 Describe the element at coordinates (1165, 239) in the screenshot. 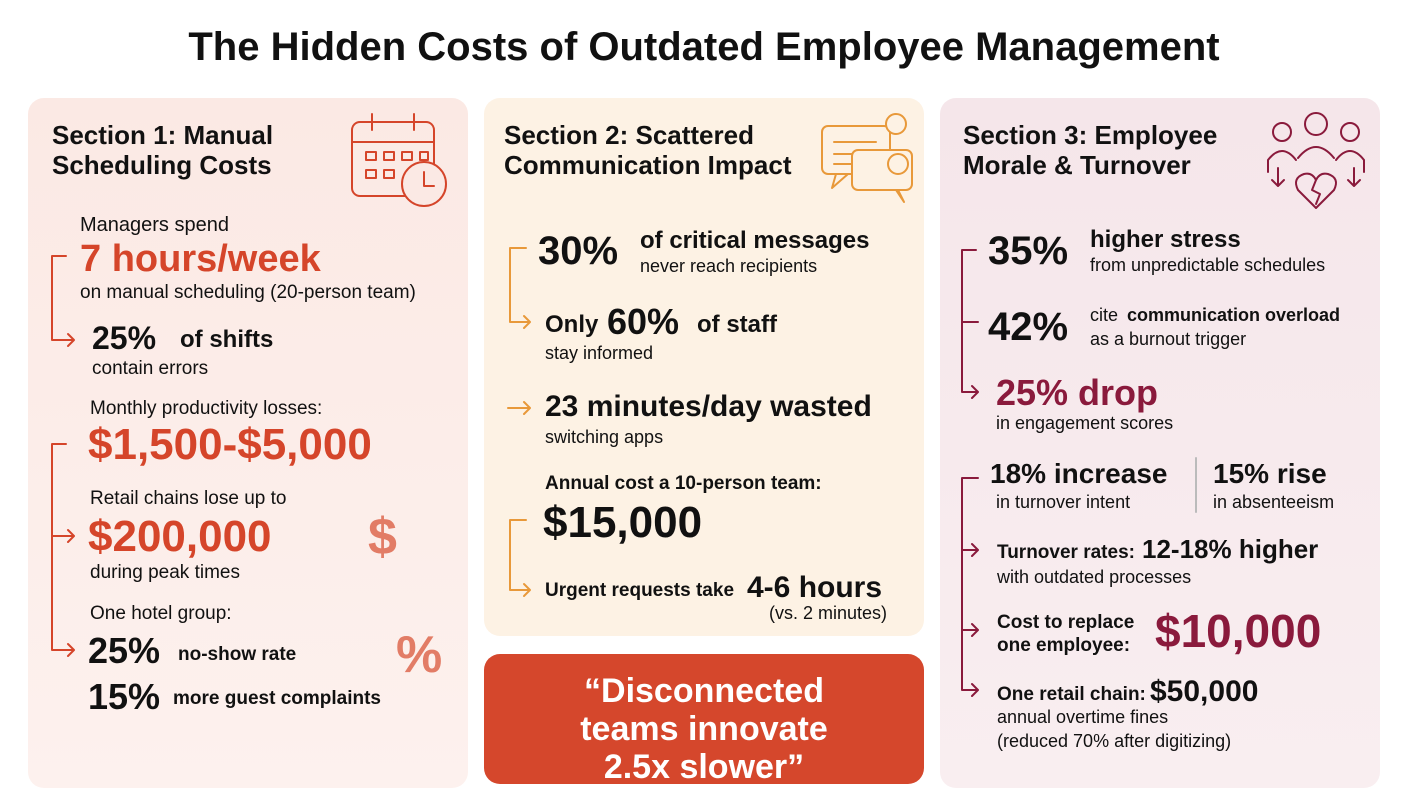

I see `stat-label: higher stress` at that location.